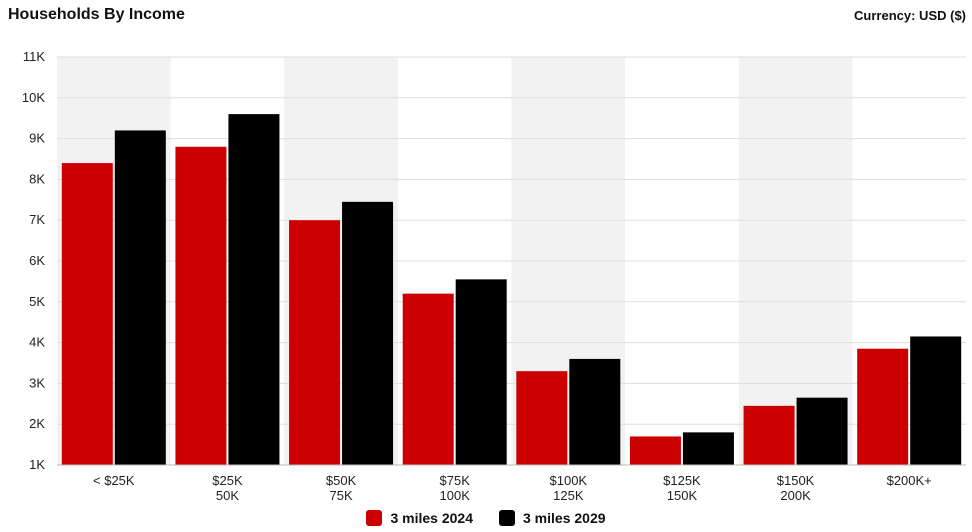  What do you see at coordinates (682, 480) in the screenshot?
I see `x-tick-label: $125K` at bounding box center [682, 480].